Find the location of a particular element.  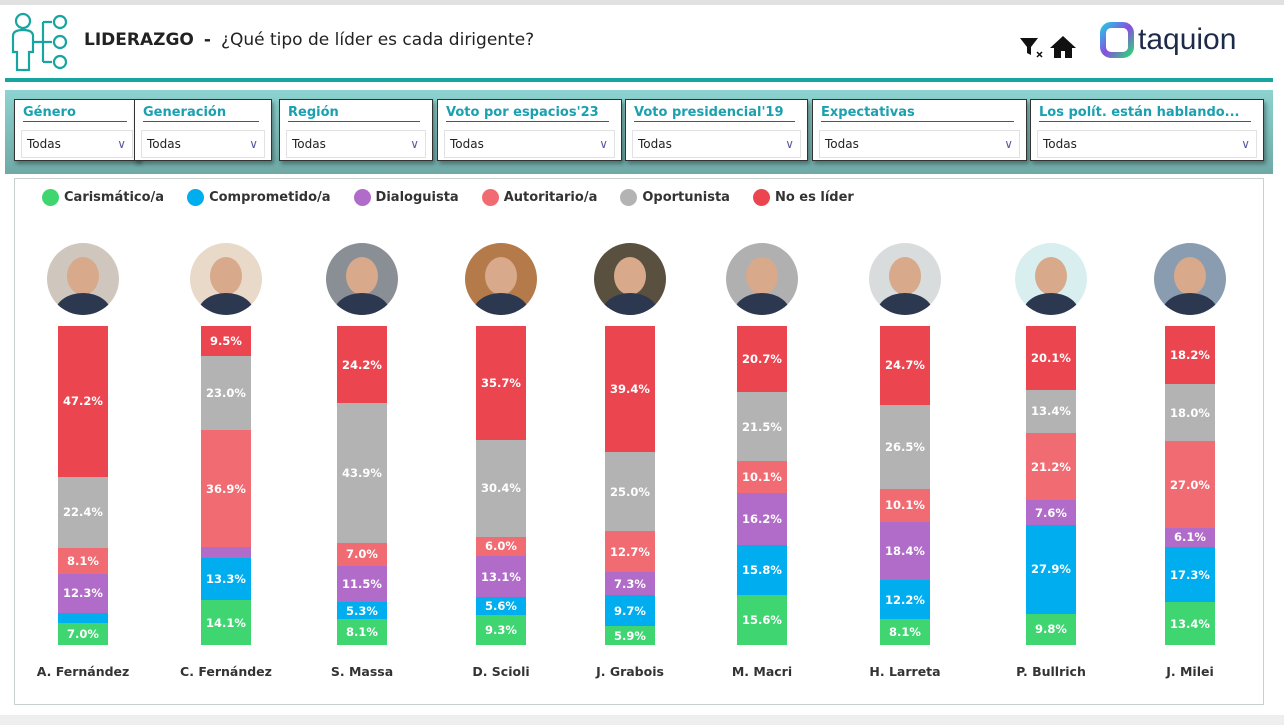

legend-item: Carismático/a is located at coordinates (103, 197).